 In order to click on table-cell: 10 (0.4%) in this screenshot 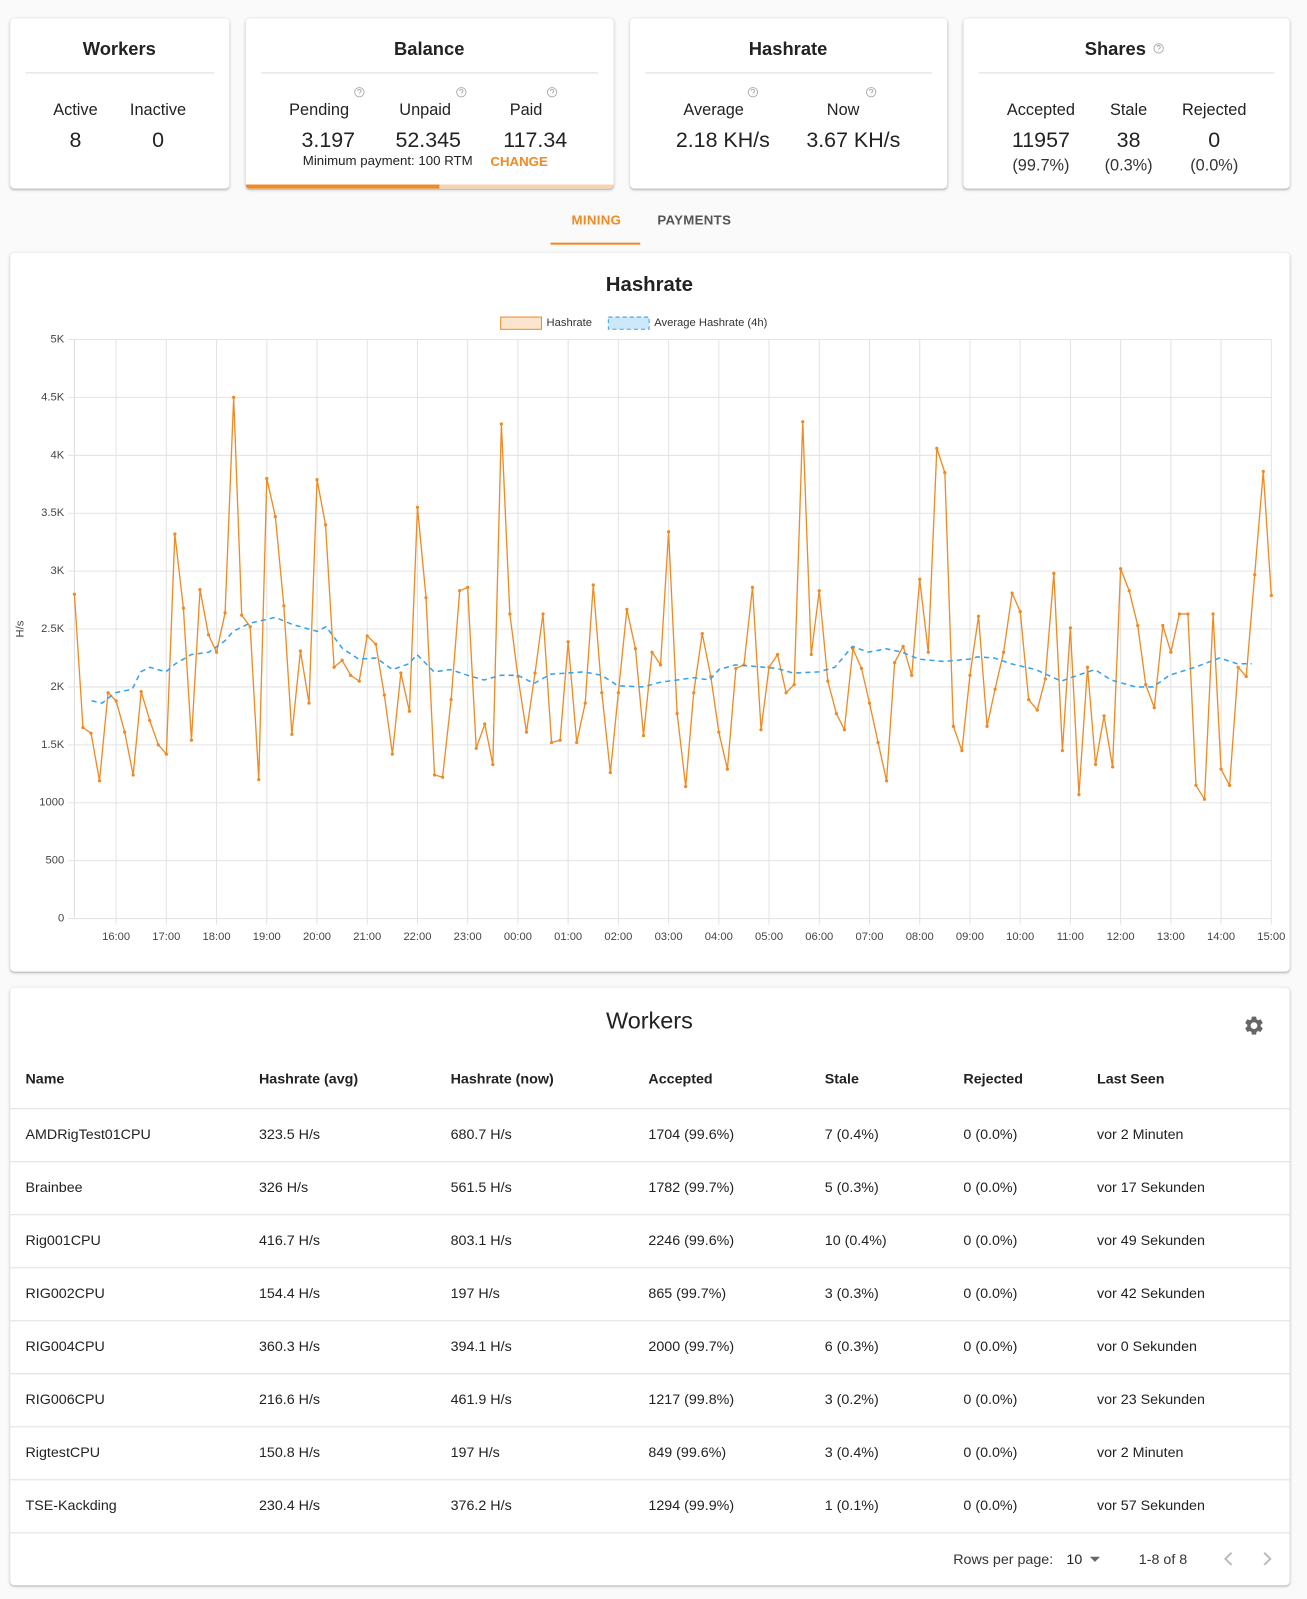, I will do `click(855, 1239)`.